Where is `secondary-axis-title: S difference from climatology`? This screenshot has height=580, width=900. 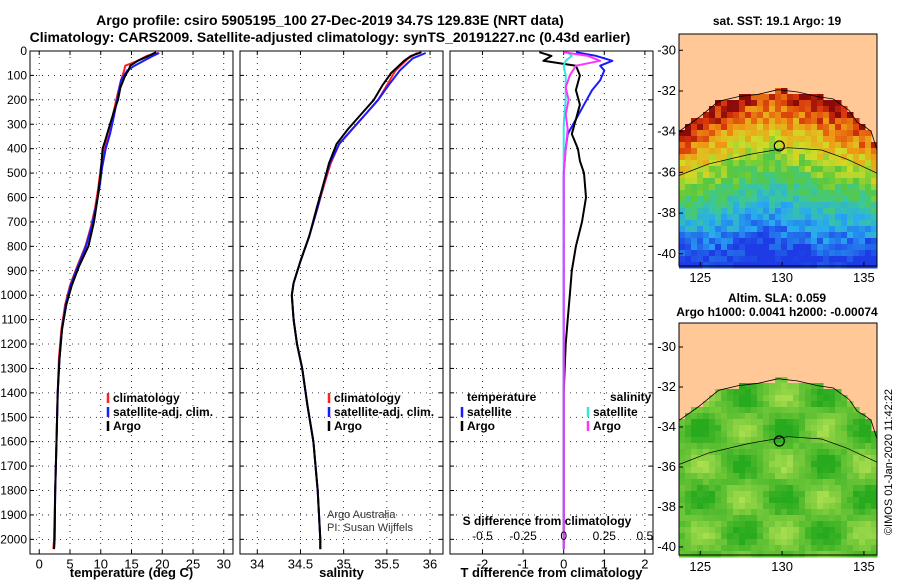
secondary-axis-title: S difference from climatology is located at coordinates (547, 521).